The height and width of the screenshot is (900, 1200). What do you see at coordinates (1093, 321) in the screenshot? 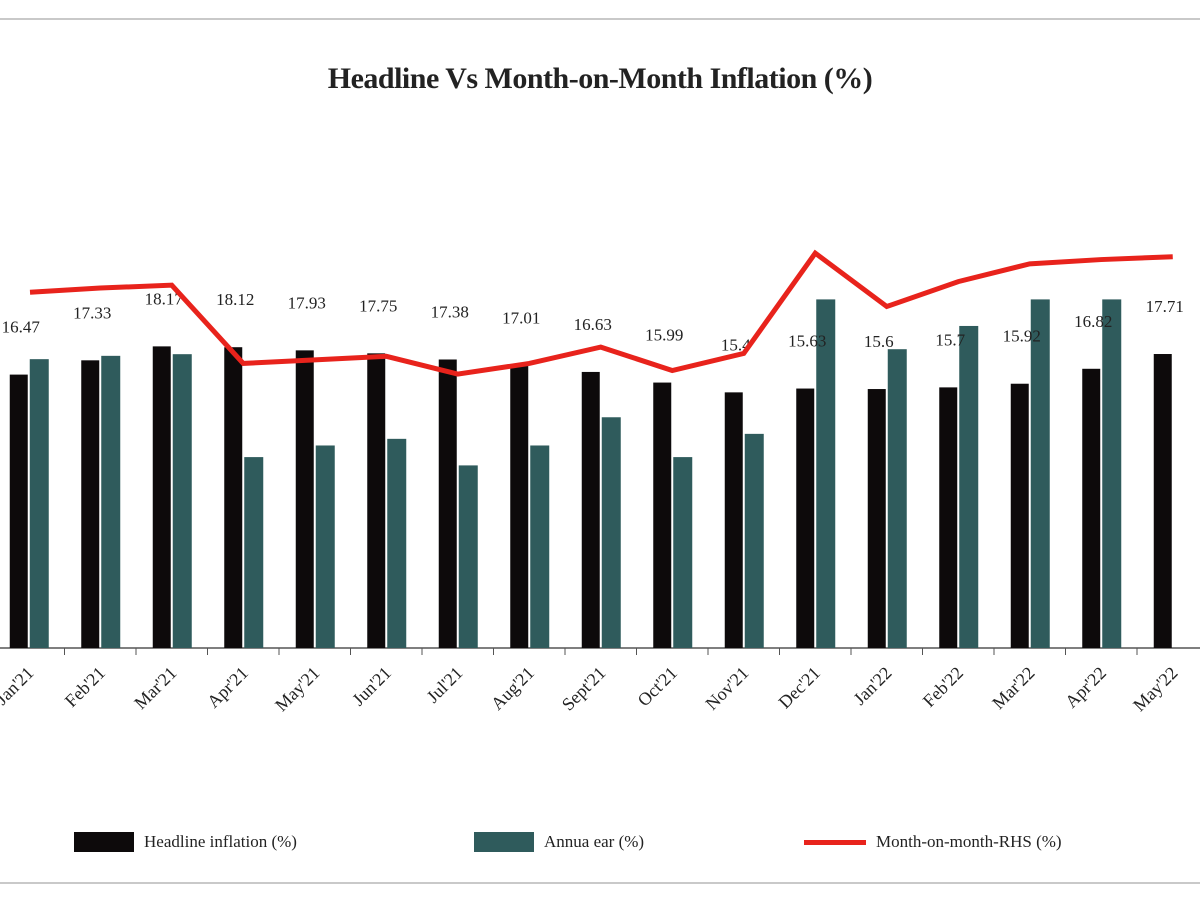
I see `data-label: 16.82` at bounding box center [1093, 321].